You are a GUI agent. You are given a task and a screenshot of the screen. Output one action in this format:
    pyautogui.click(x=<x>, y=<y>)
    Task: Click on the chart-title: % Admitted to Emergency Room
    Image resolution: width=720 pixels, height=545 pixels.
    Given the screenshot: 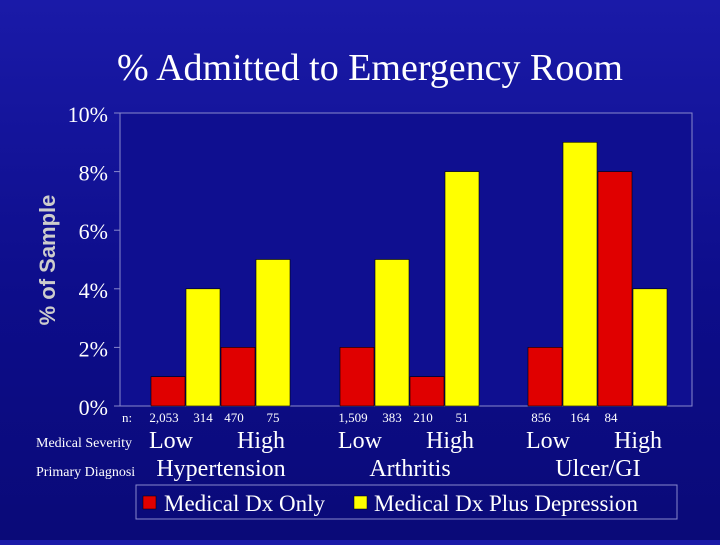 What is the action you would take?
    pyautogui.click(x=370, y=68)
    